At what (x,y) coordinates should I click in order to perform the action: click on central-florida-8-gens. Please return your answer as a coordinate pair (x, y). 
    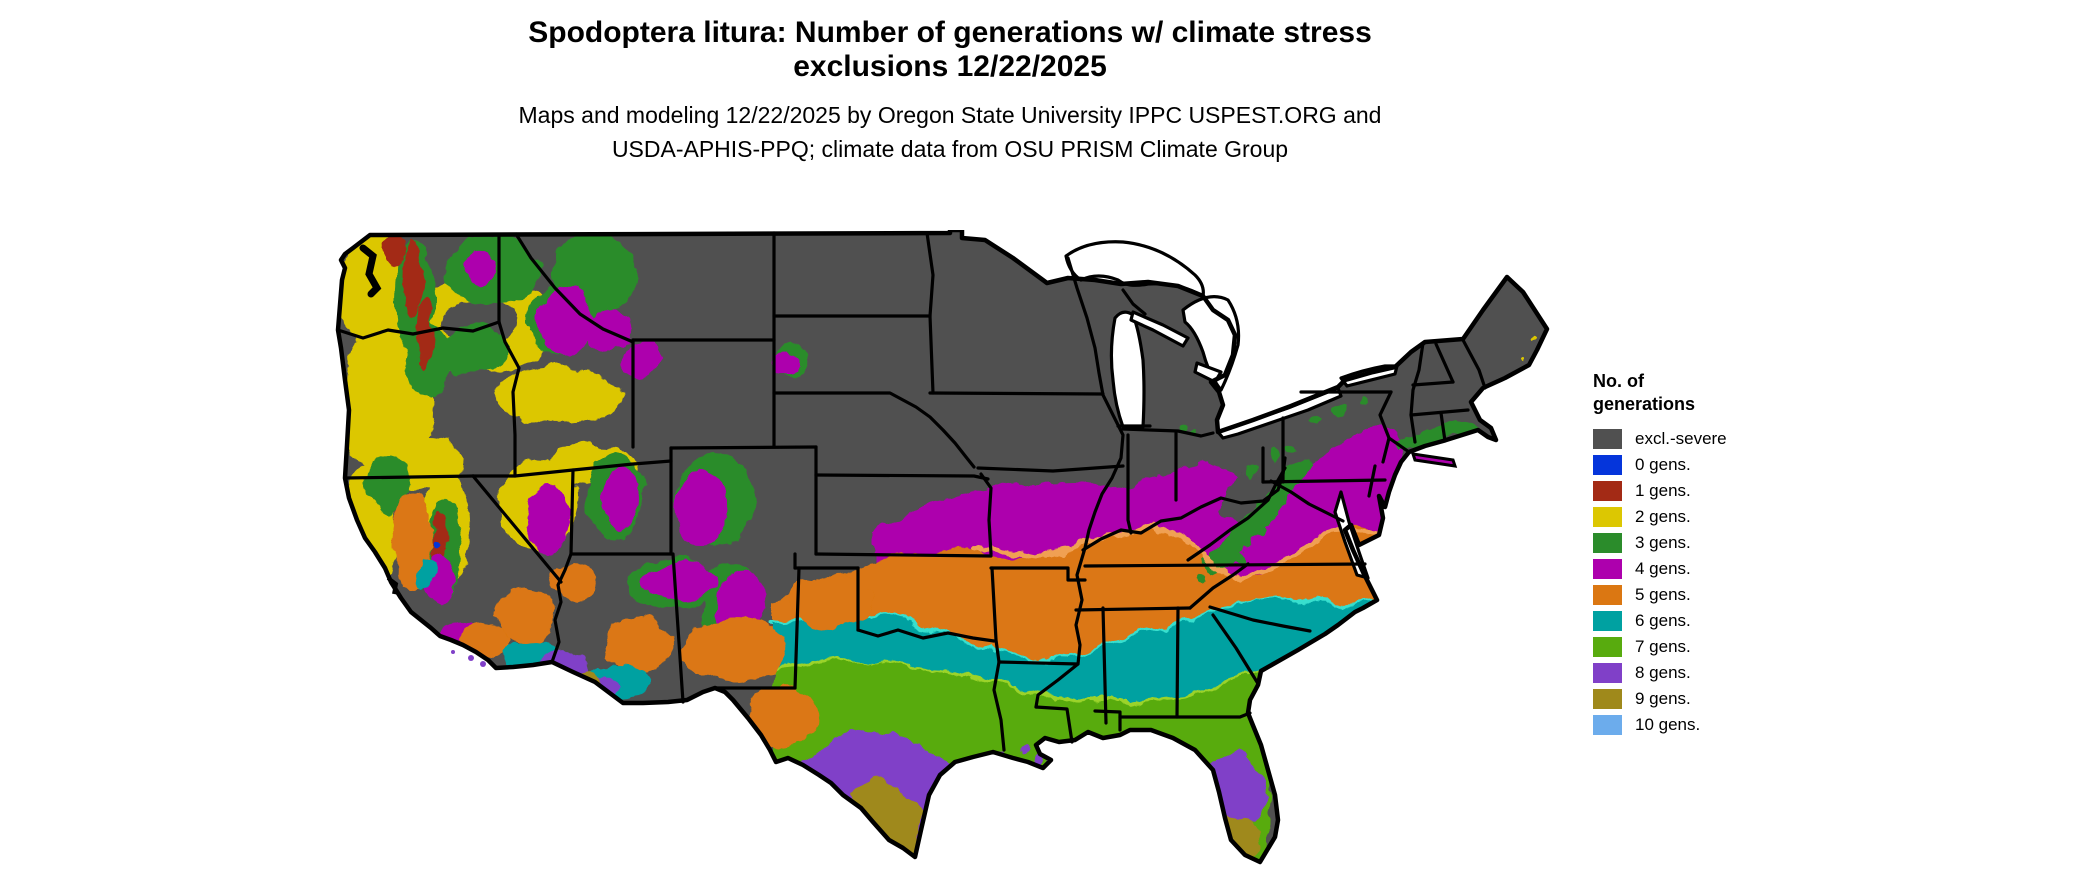
    Looking at the image, I should click on (1229, 791).